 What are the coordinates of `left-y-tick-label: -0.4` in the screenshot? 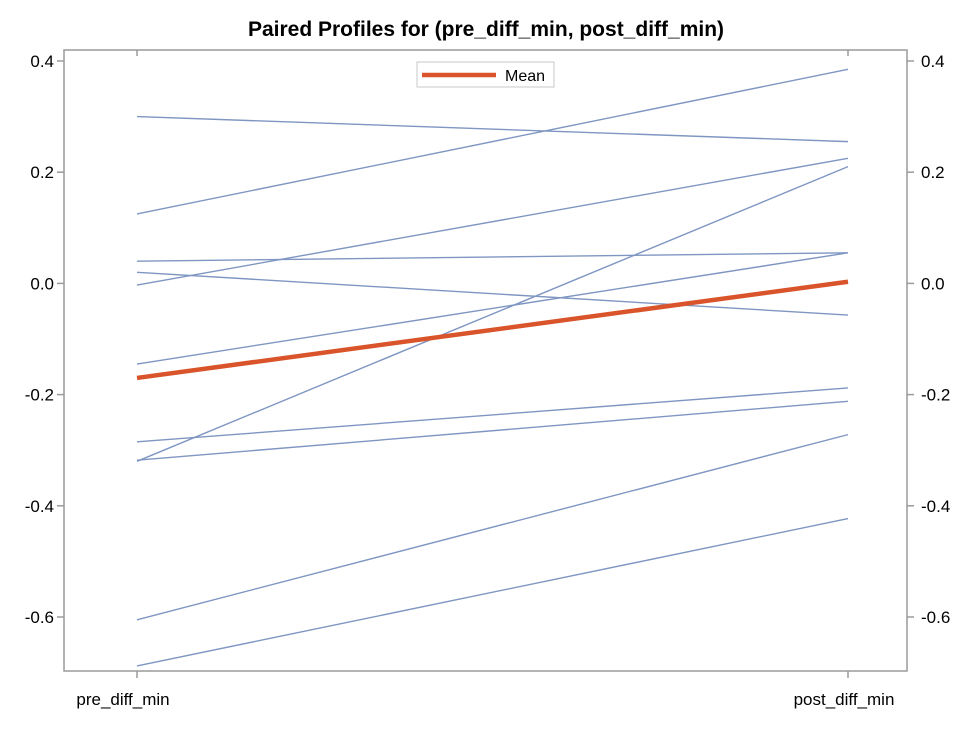 It's located at (39, 506).